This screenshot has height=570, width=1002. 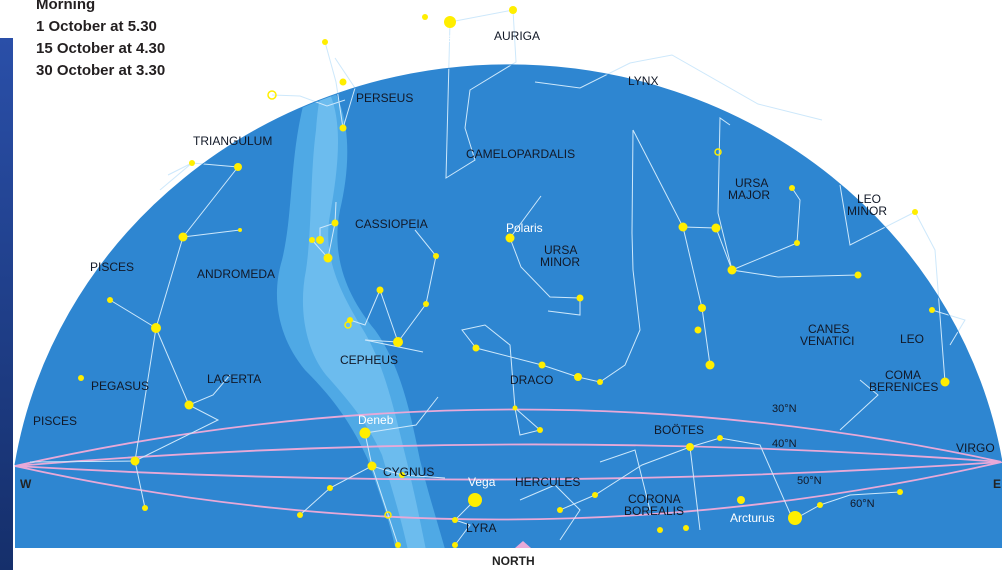 What do you see at coordinates (450, 22) in the screenshot?
I see `star-capella` at bounding box center [450, 22].